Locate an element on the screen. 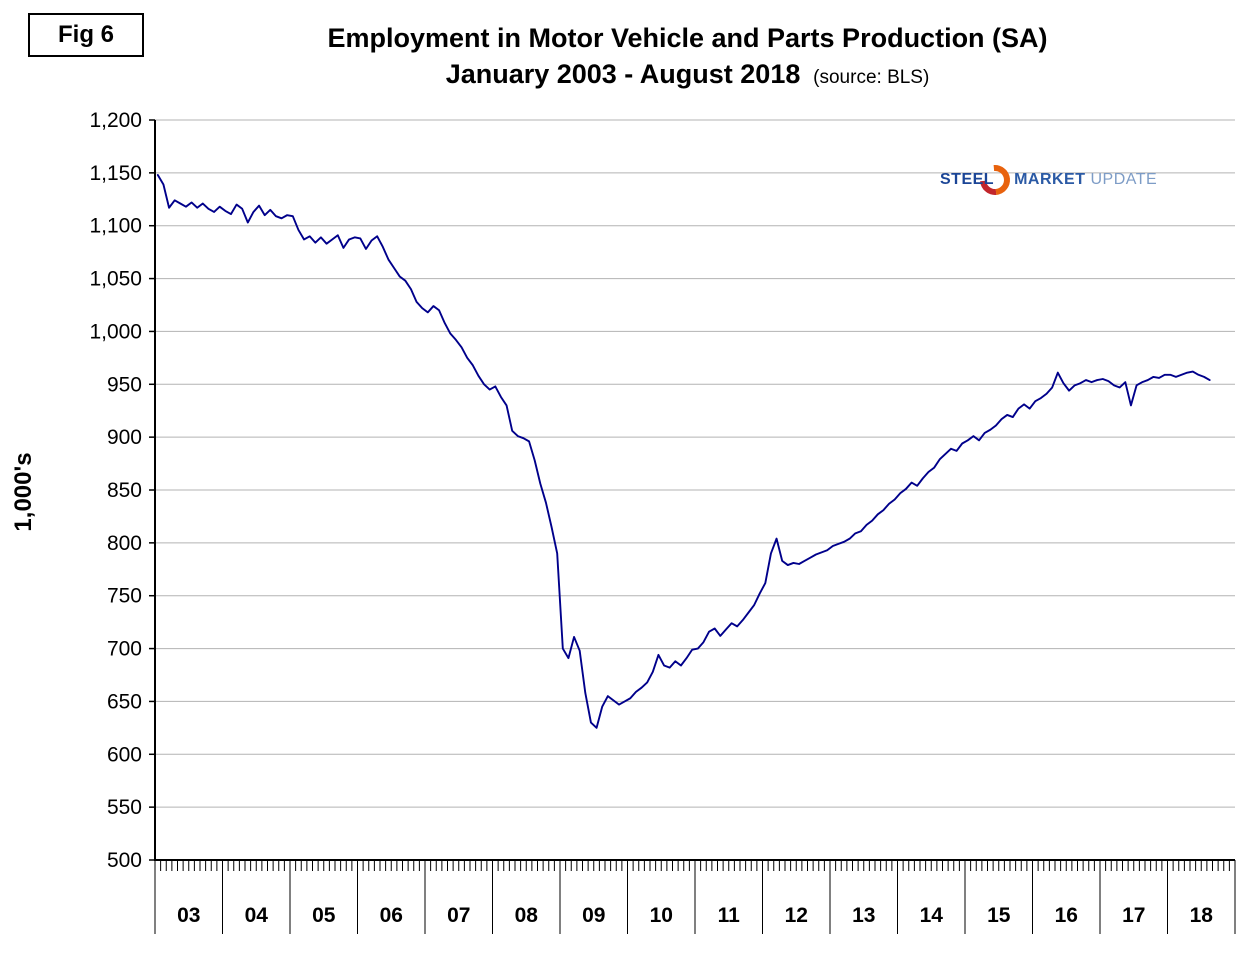 This screenshot has height=961, width=1250. logo-text-update: UPDATE is located at coordinates (1124, 179).